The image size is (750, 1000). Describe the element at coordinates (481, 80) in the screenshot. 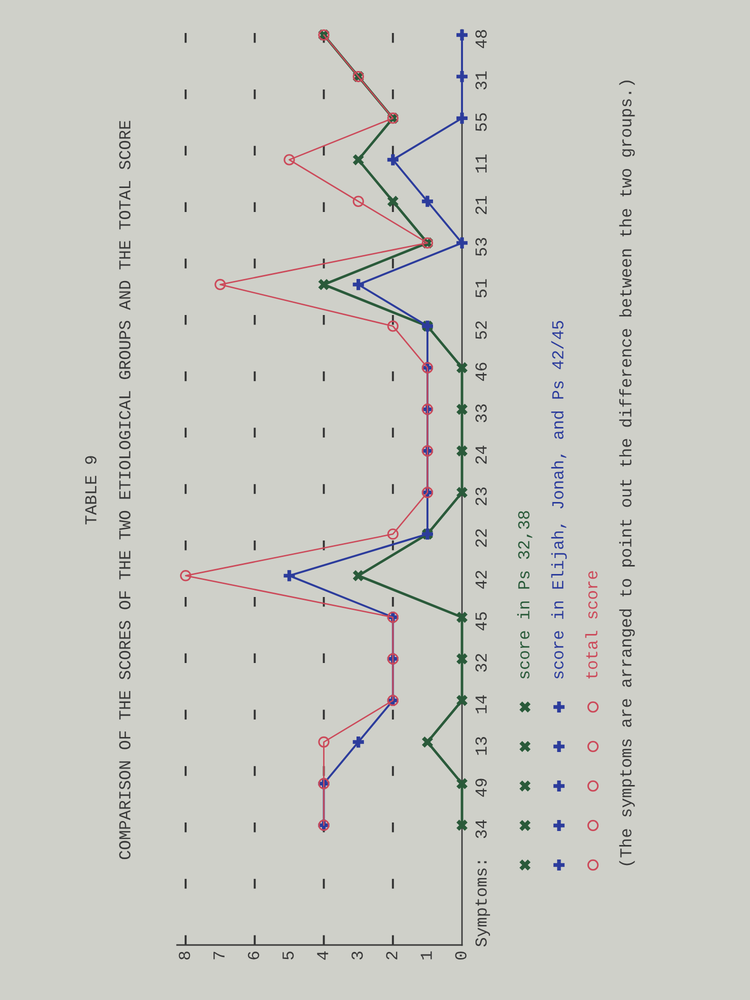

I see `y-tick-label: 31` at that location.